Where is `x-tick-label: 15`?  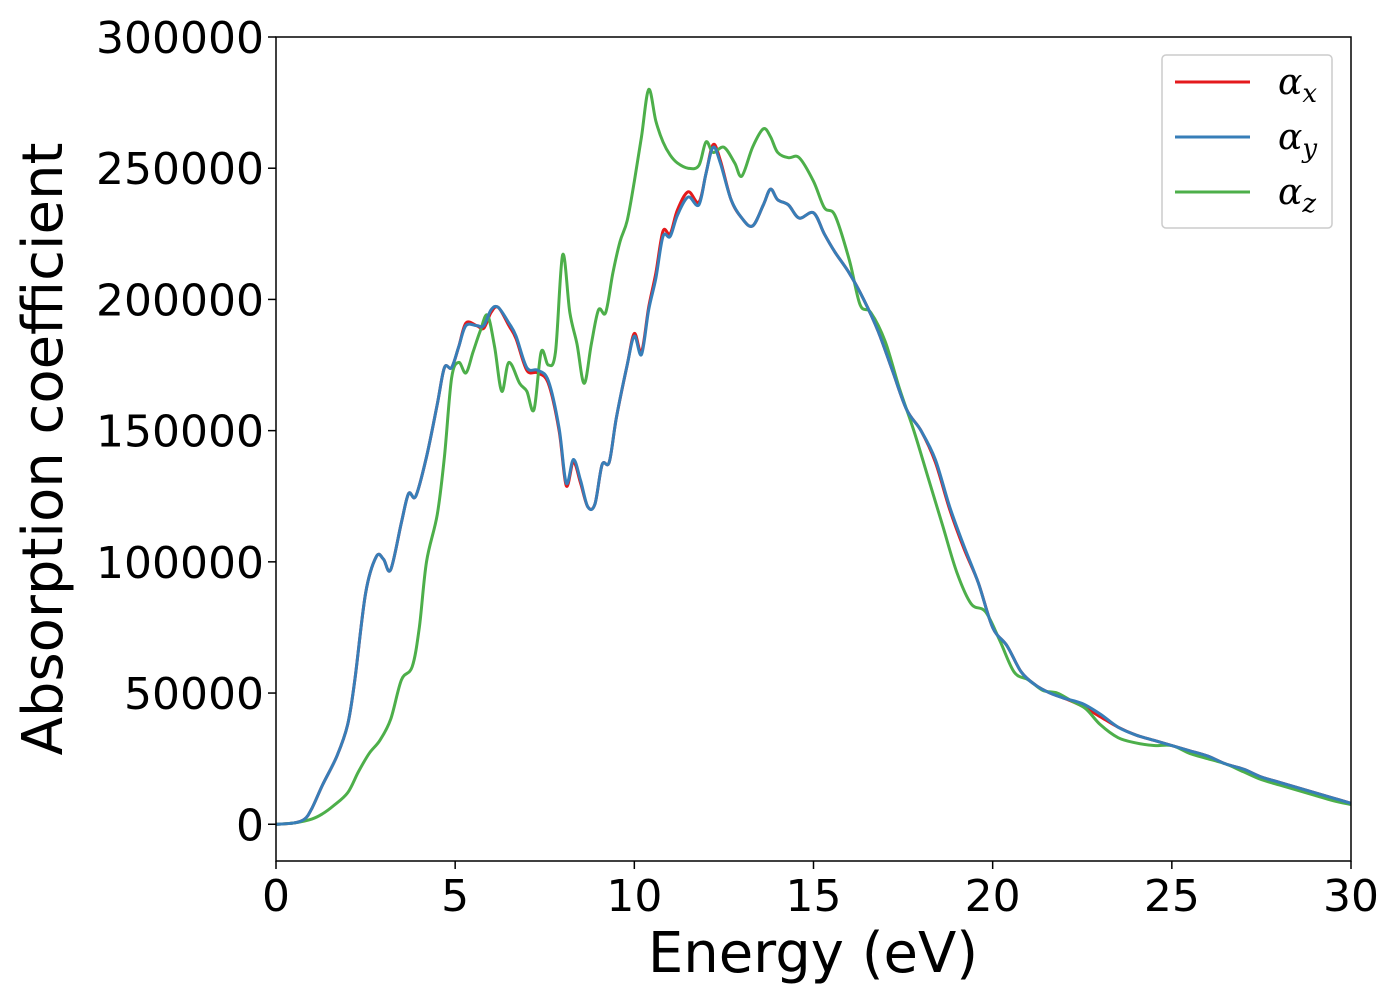 x-tick-label: 15 is located at coordinates (814, 896).